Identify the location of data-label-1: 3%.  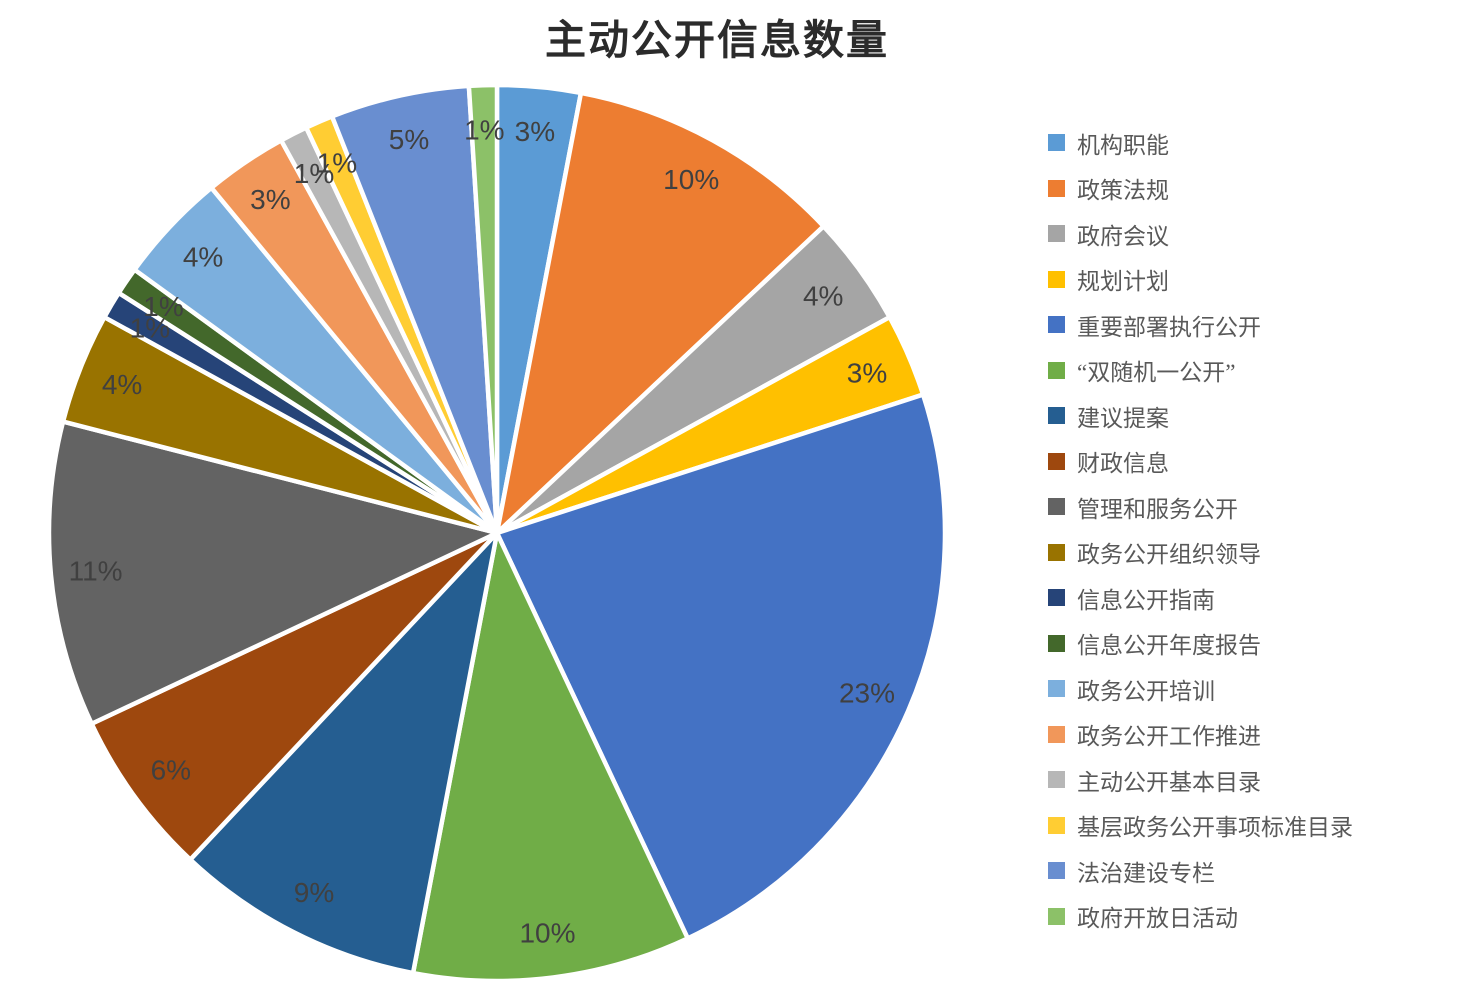
(535, 131).